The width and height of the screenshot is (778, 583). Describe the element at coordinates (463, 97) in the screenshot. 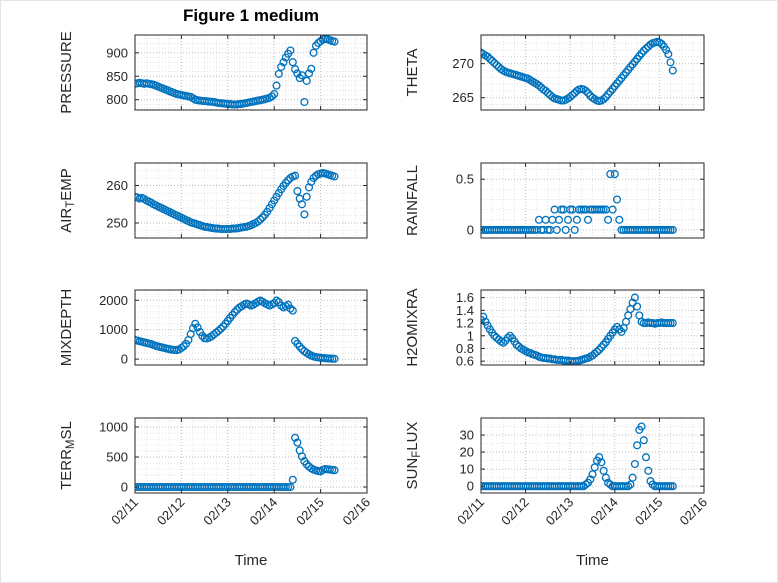

I see `y-tick-label: 265` at that location.